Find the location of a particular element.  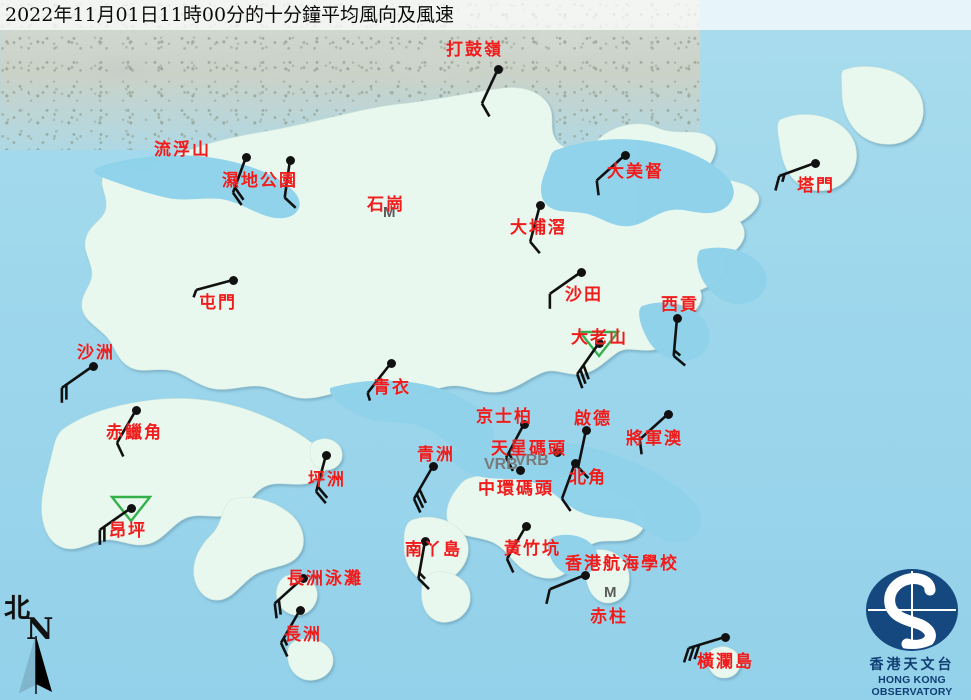

station-label: 北角 is located at coordinates (588, 478).